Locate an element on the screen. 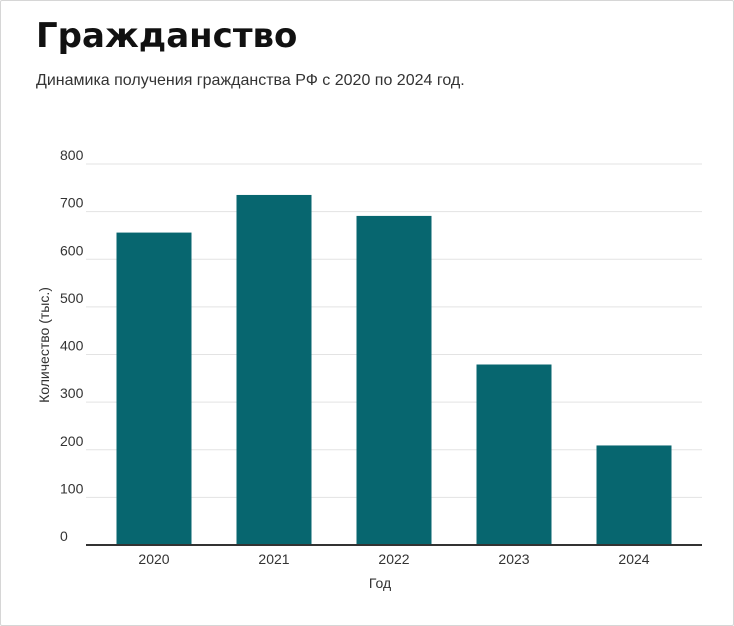 The height and width of the screenshot is (626, 734). y-tick-label-200: 200 is located at coordinates (72, 441).